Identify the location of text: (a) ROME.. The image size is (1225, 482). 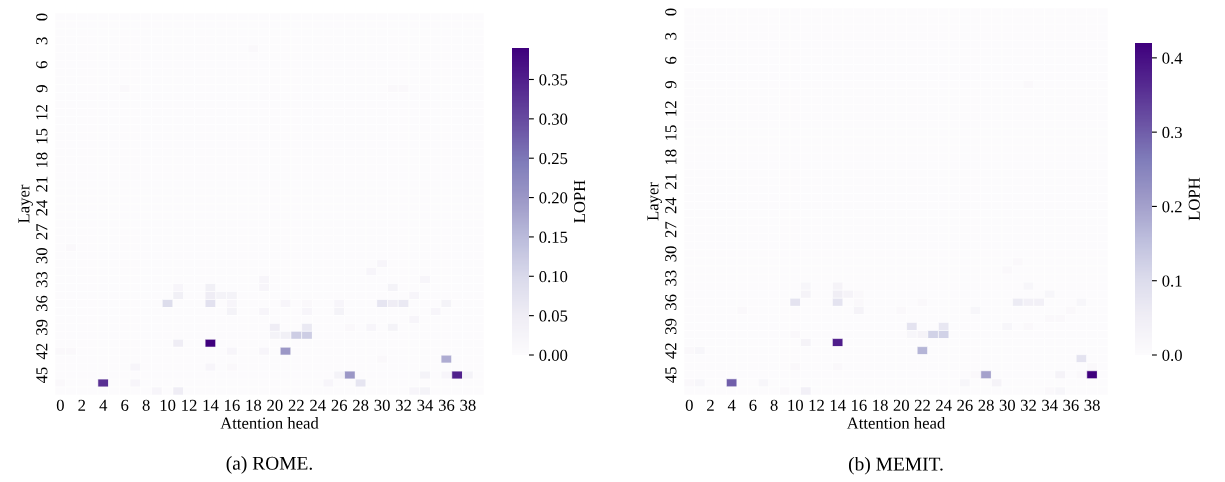
(269, 465).